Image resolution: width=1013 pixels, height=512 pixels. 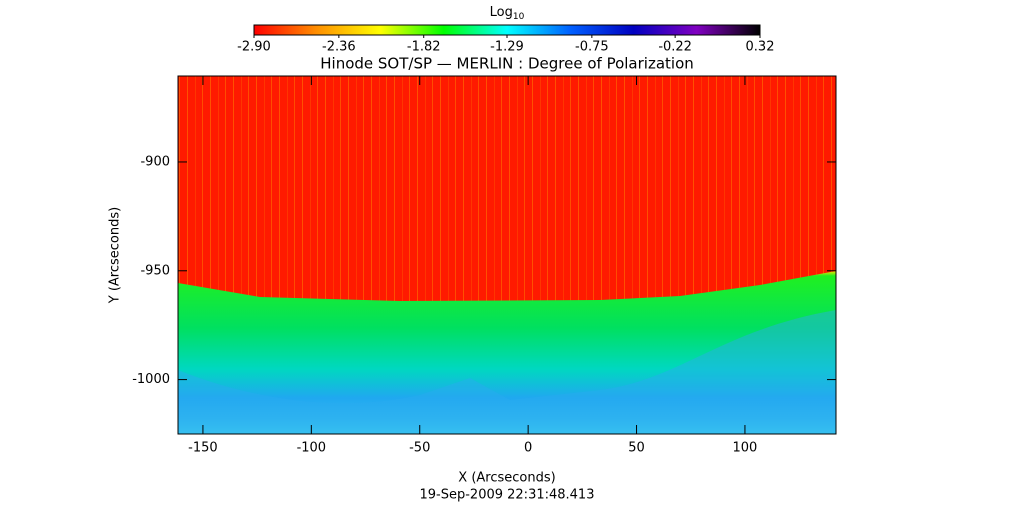 What do you see at coordinates (675, 47) in the screenshot?
I see `colorbar-tick-label: -0.22` at bounding box center [675, 47].